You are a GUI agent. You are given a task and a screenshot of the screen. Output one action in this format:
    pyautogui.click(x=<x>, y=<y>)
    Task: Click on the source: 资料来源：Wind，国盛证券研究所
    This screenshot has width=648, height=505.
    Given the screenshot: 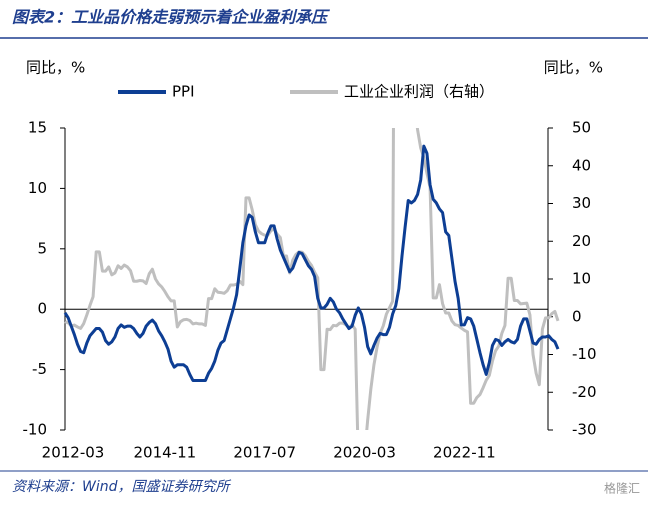 What is the action you would take?
    pyautogui.click(x=121, y=487)
    